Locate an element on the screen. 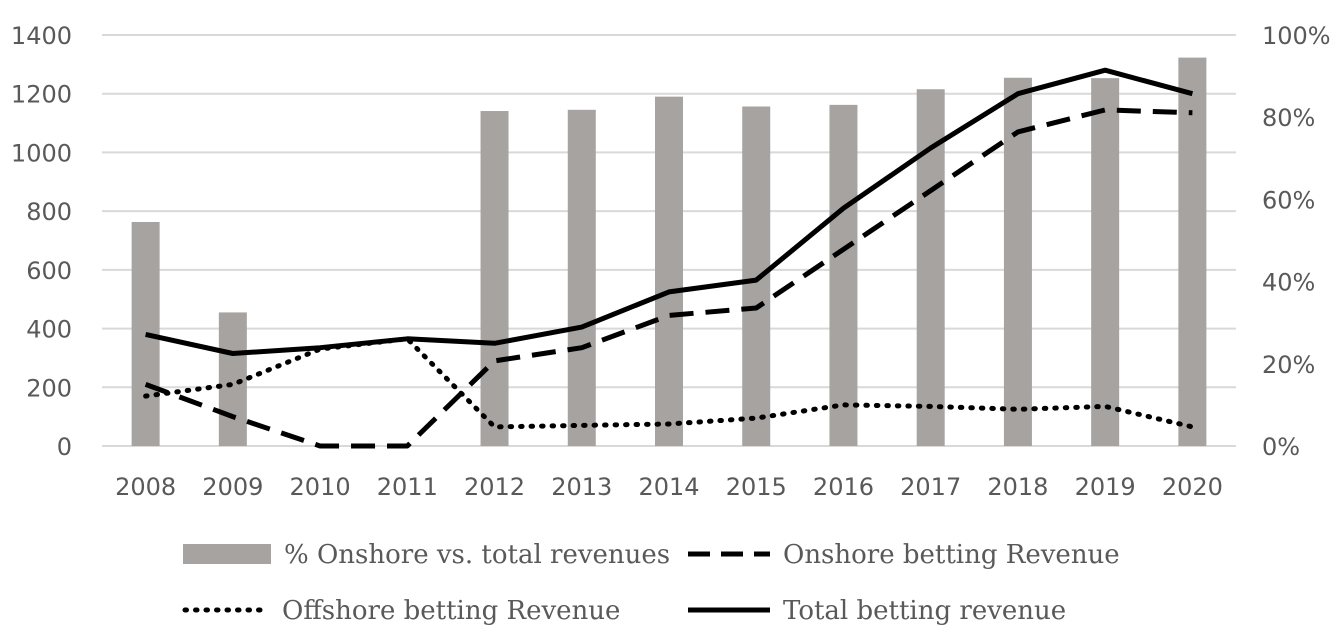 This screenshot has width=1338, height=633. y-left-tick-label: 800 is located at coordinates (49, 212).